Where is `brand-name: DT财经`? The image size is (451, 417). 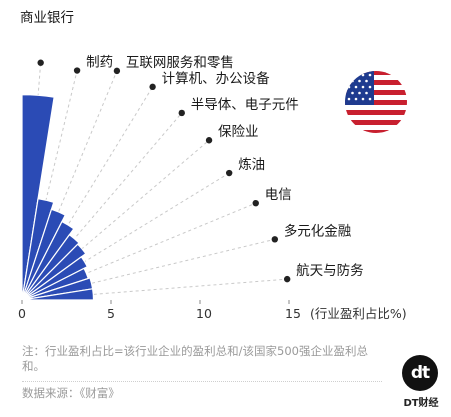
brand-name: DT财经 is located at coordinates (421, 403).